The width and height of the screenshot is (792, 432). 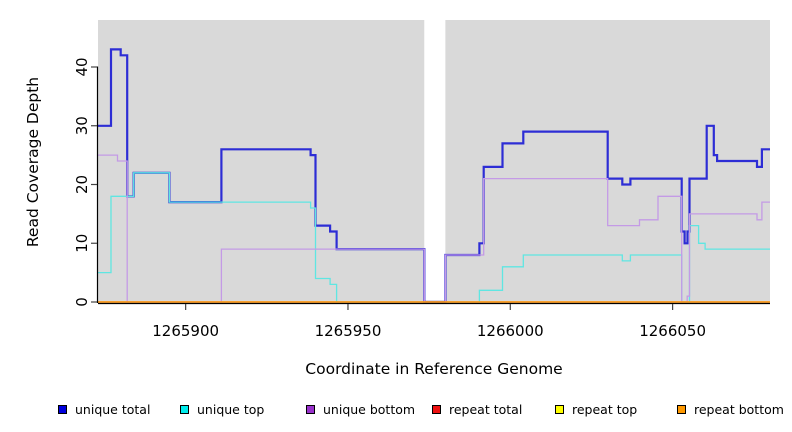 I want to click on y-tick-label: 20, so click(x=82, y=184).